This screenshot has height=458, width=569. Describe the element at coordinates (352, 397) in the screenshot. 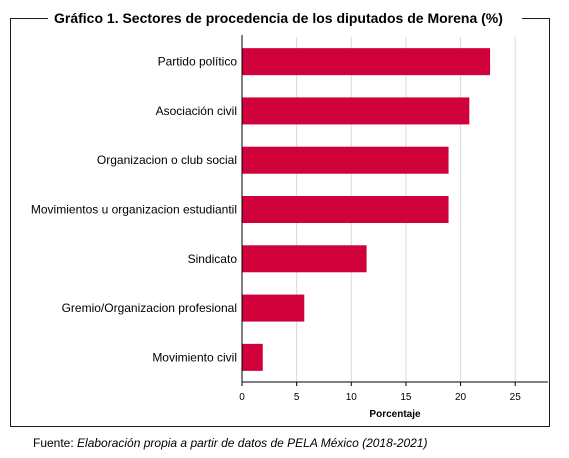

I see `x-tick-label-10: 10` at that location.